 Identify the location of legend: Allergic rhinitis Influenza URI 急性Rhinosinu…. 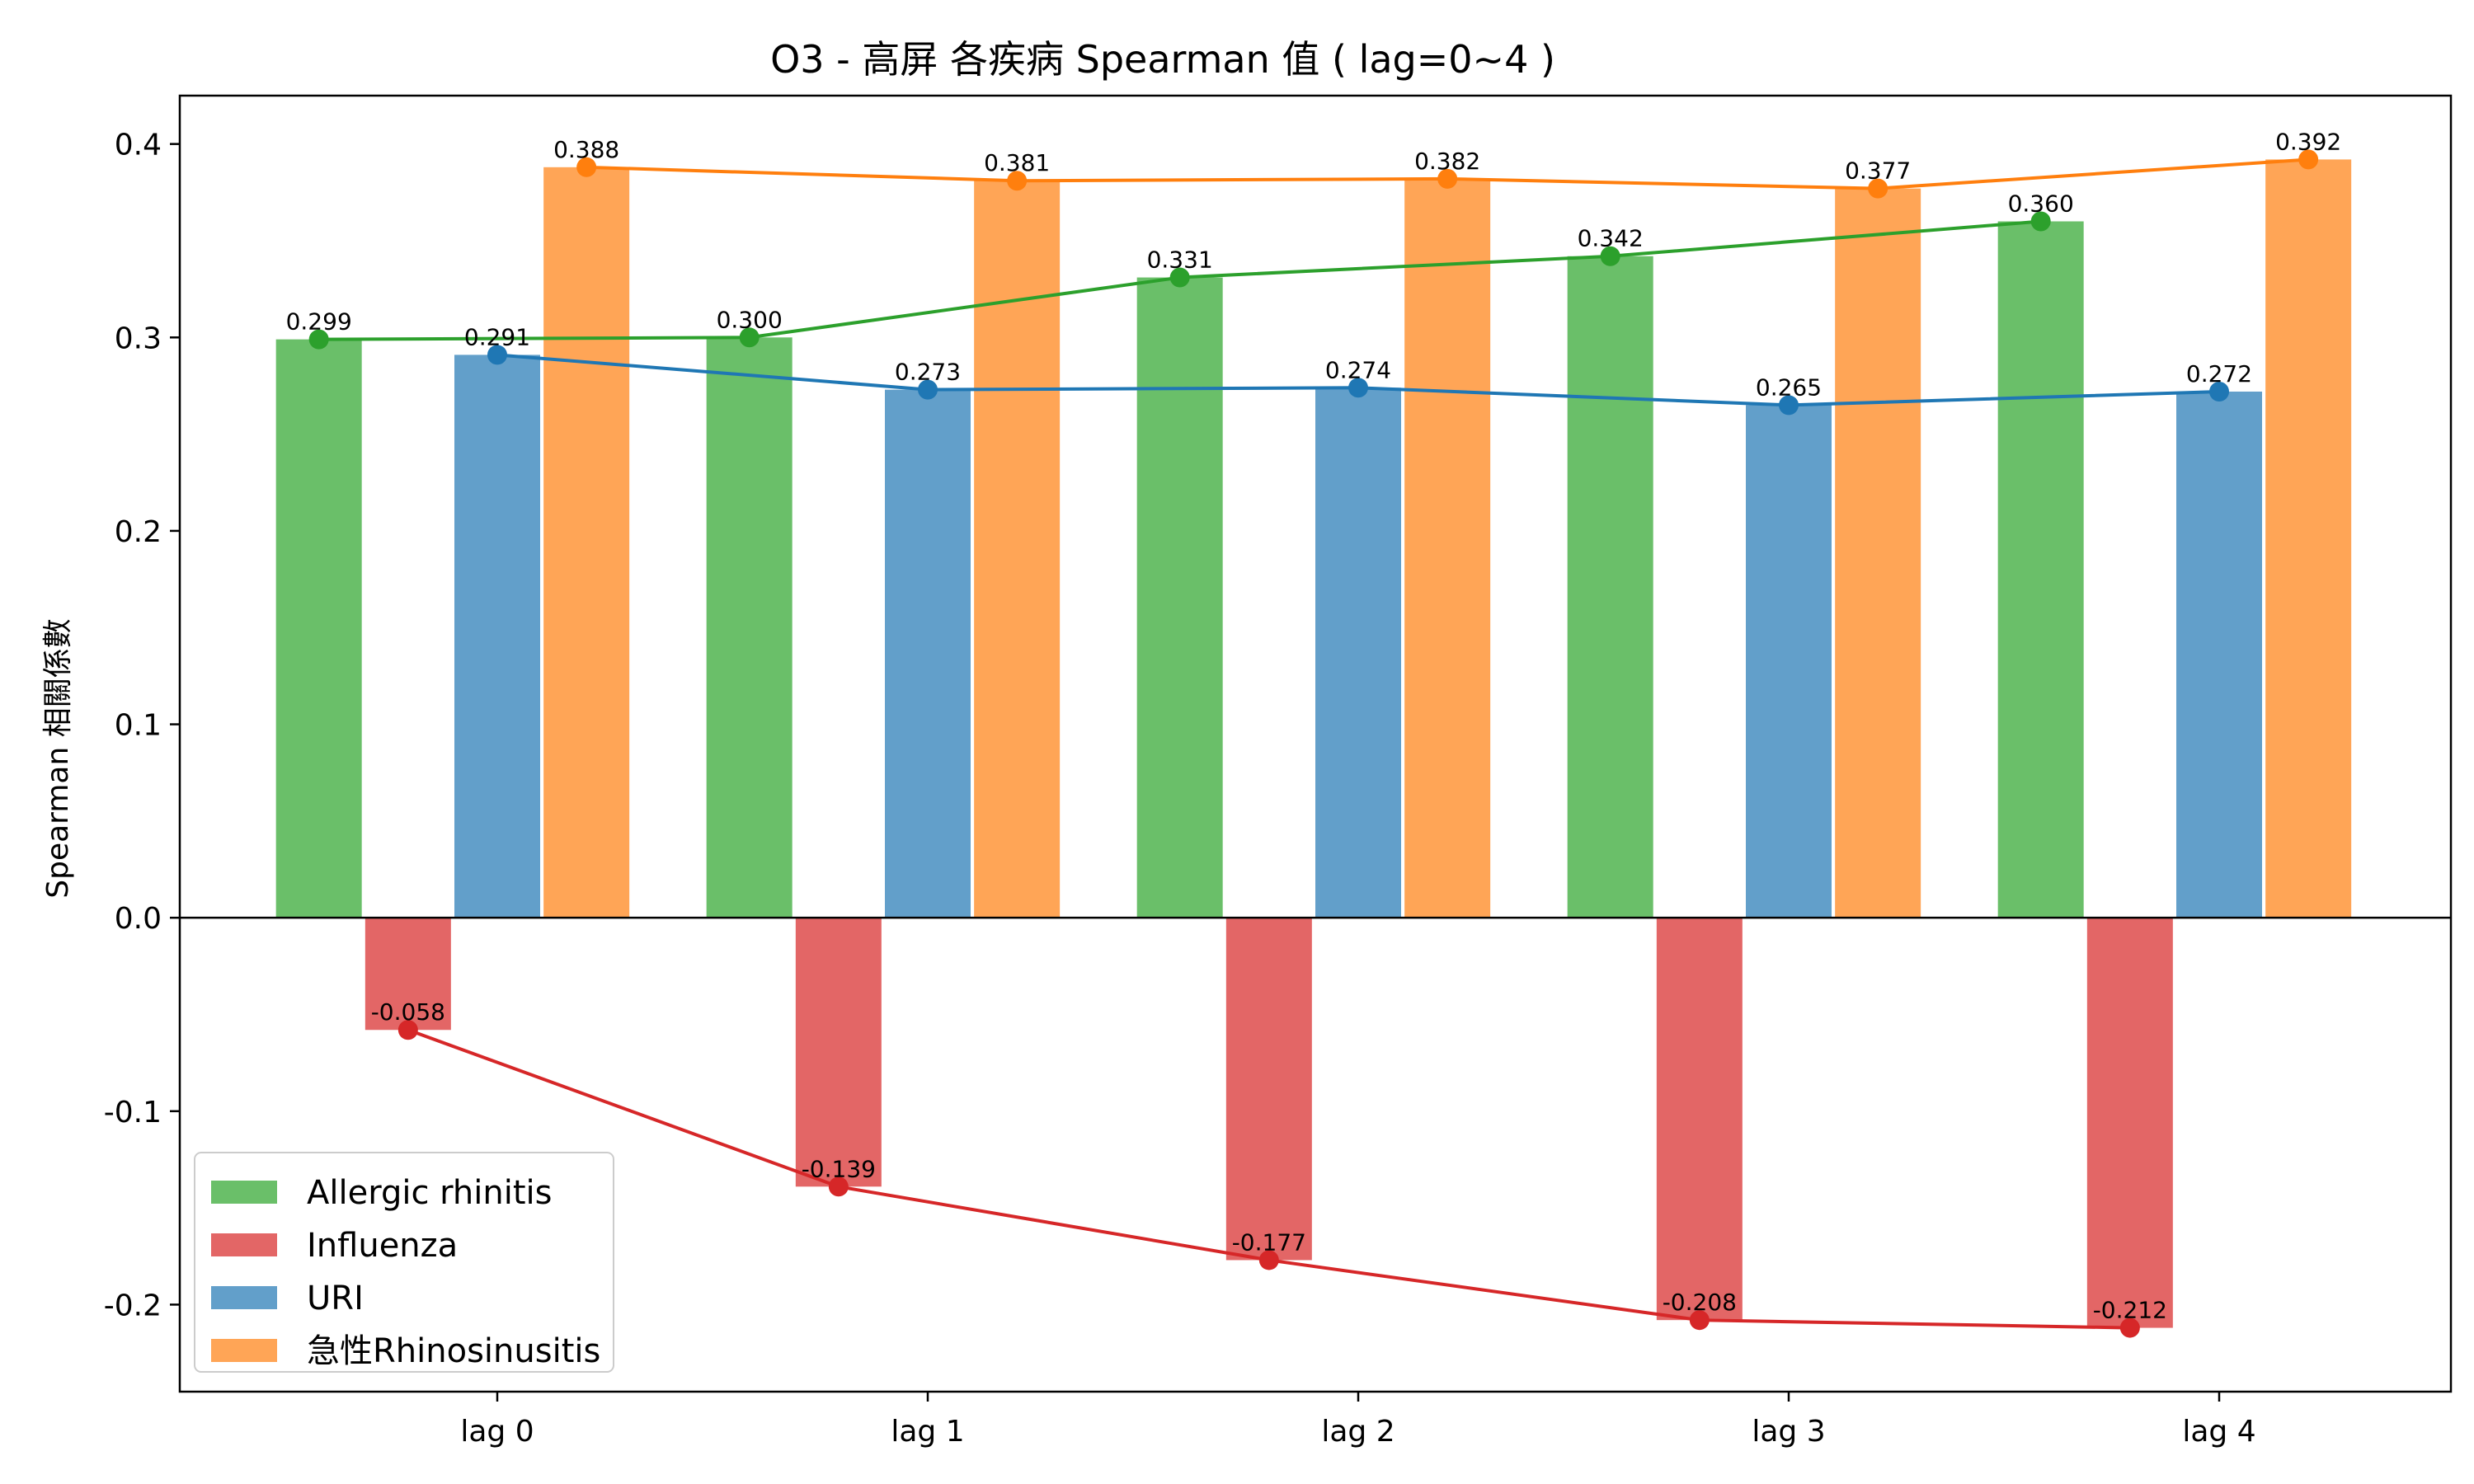
(404, 1262).